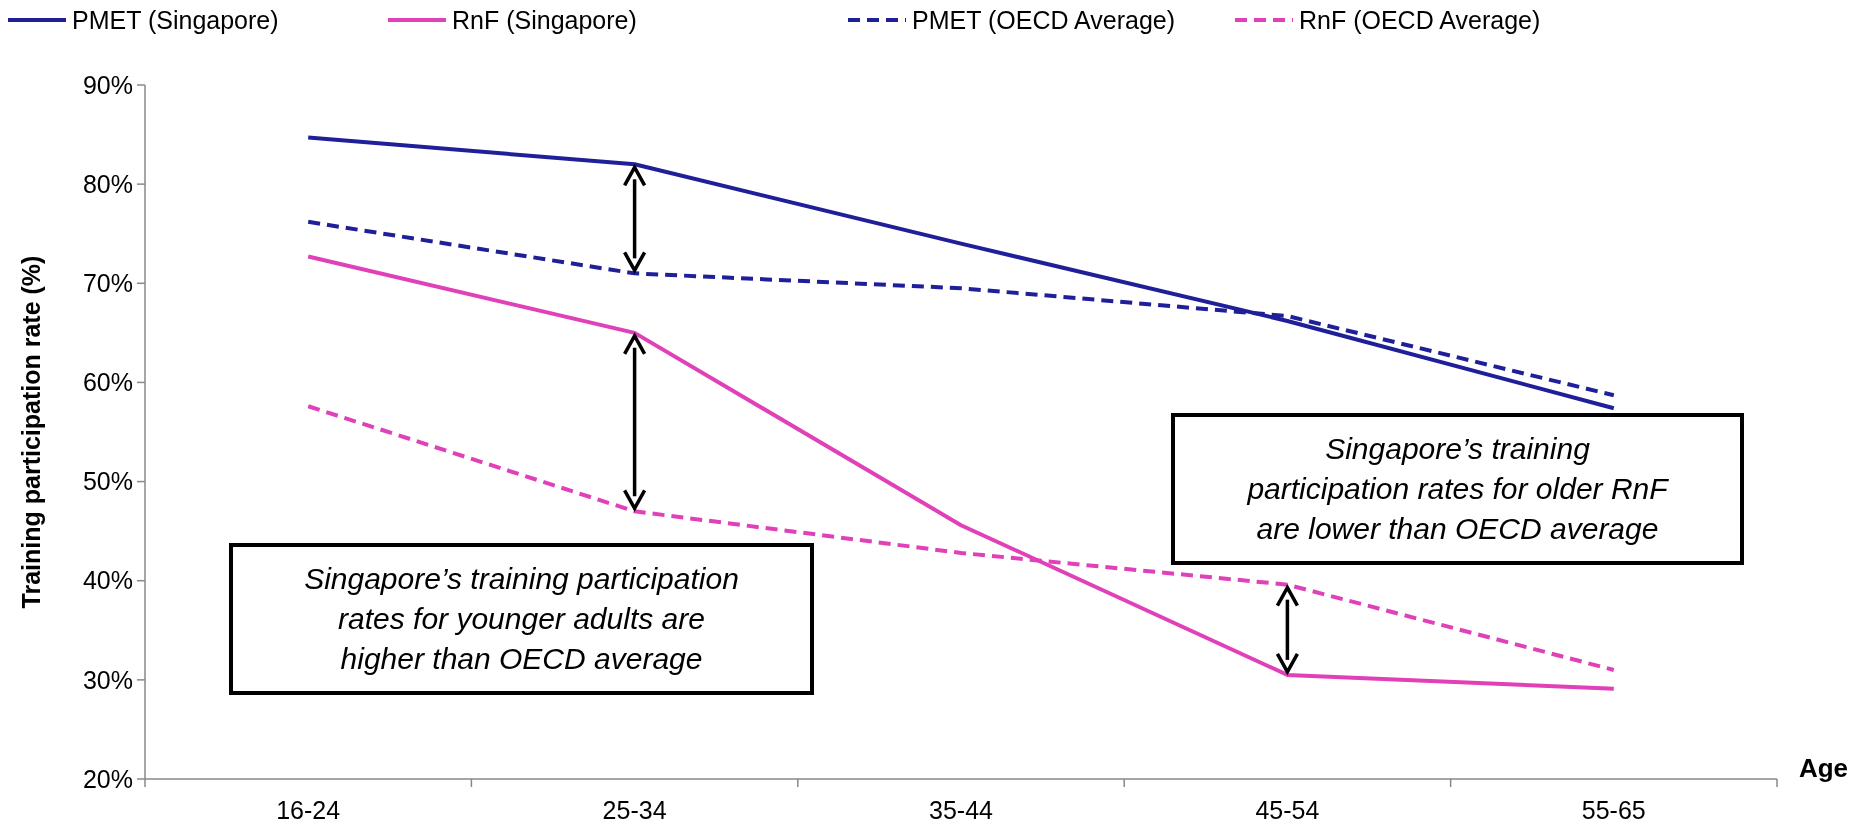  What do you see at coordinates (1287, 810) in the screenshot?
I see `x-tick-label: 45-54` at bounding box center [1287, 810].